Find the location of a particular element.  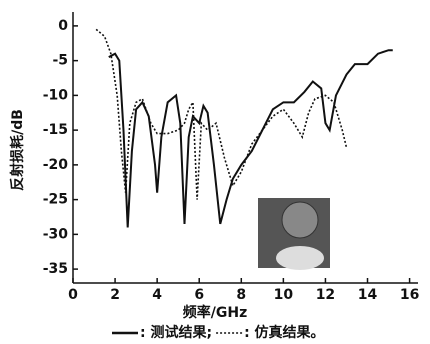

y-tick-label: 0 is located at coordinates (63, 26).